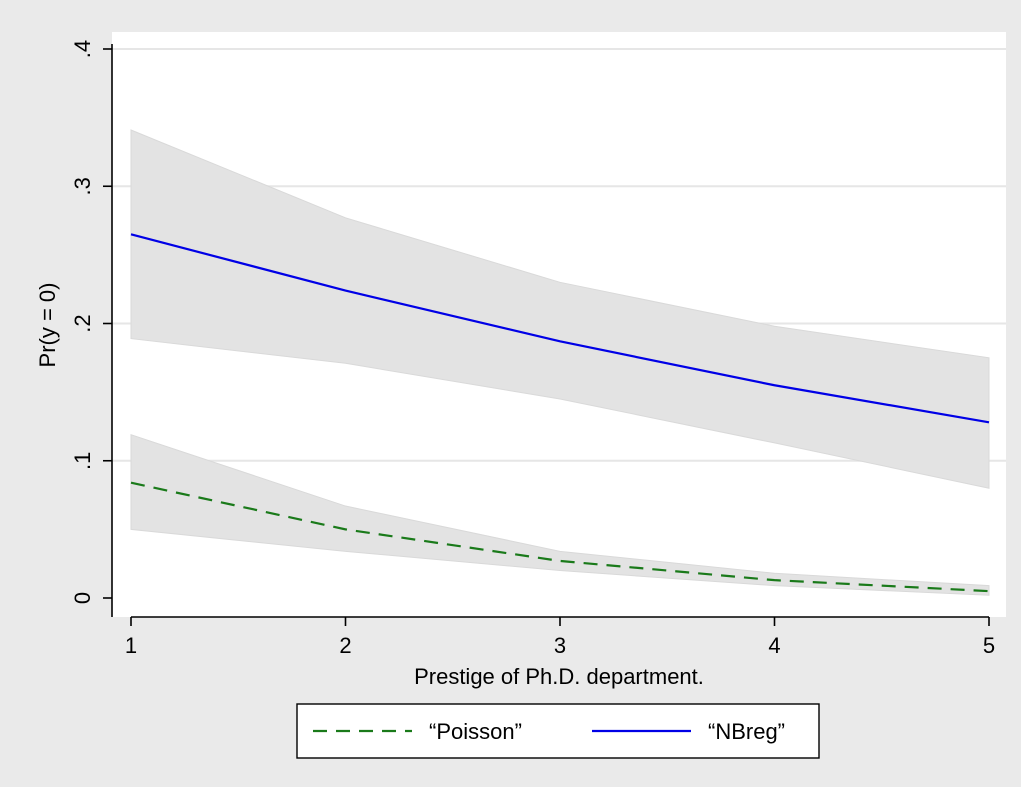 The width and height of the screenshot is (1021, 792). Describe the element at coordinates (559, 676) in the screenshot. I see `x-axis-title: Prestige of Ph.D. department.` at that location.